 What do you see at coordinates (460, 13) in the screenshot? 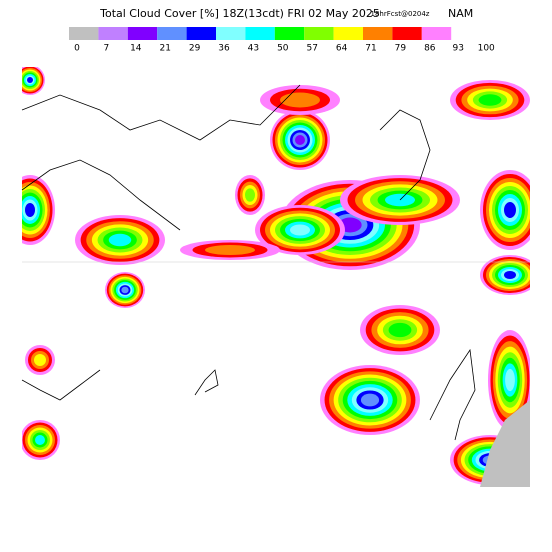
I see `model: NAM` at bounding box center [460, 13].